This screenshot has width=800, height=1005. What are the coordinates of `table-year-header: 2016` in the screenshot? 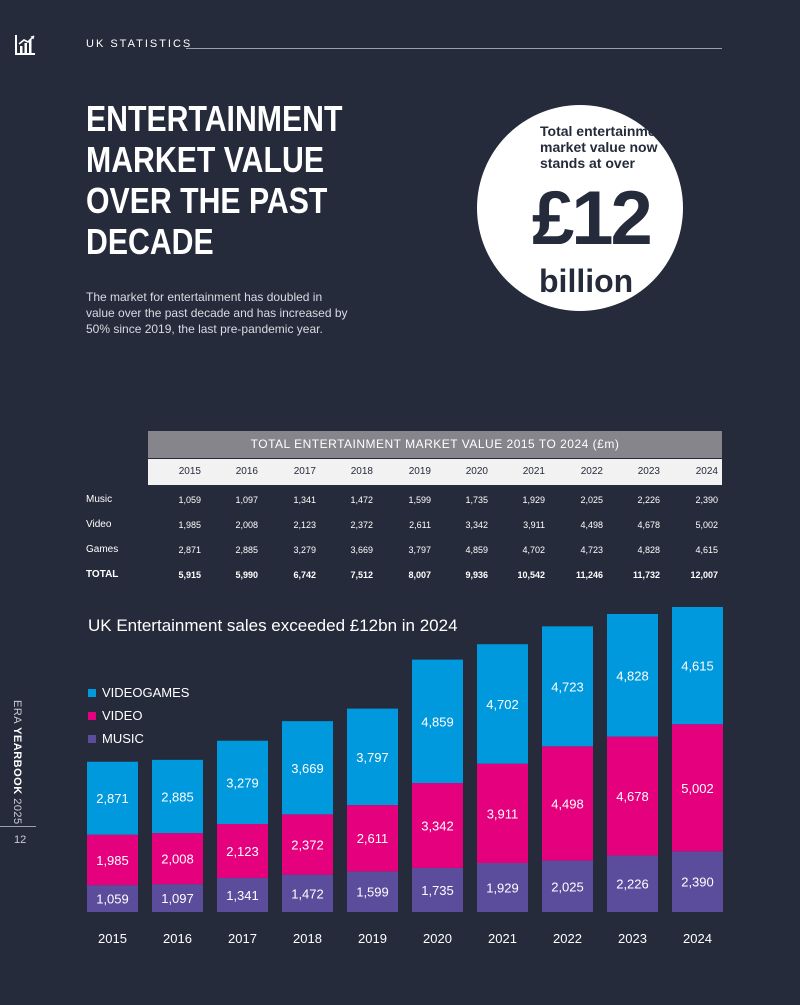 It's located at (246, 471).